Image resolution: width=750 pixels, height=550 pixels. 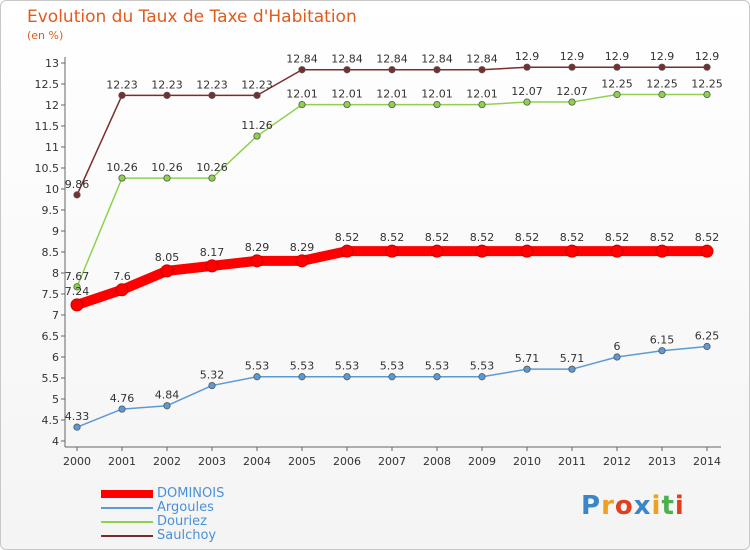 What do you see at coordinates (257, 125) in the screenshot?
I see `data-label: 11.26` at bounding box center [257, 125].